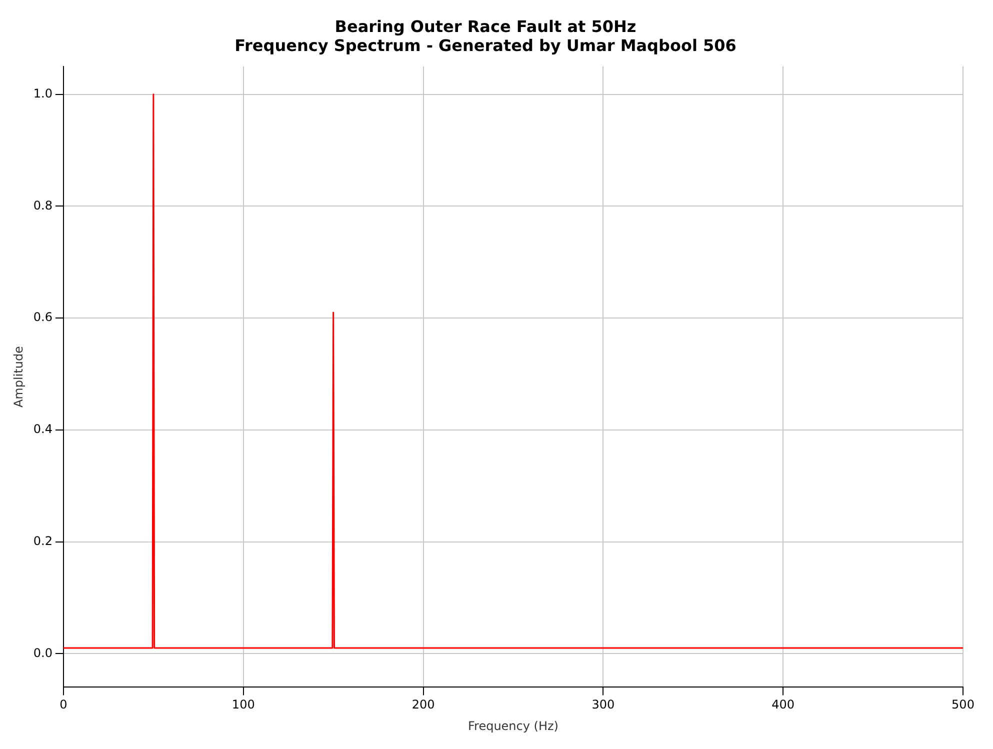 The width and height of the screenshot is (993, 749). Describe the element at coordinates (42, 653) in the screenshot. I see `y-tick-label: 0.0` at that location.